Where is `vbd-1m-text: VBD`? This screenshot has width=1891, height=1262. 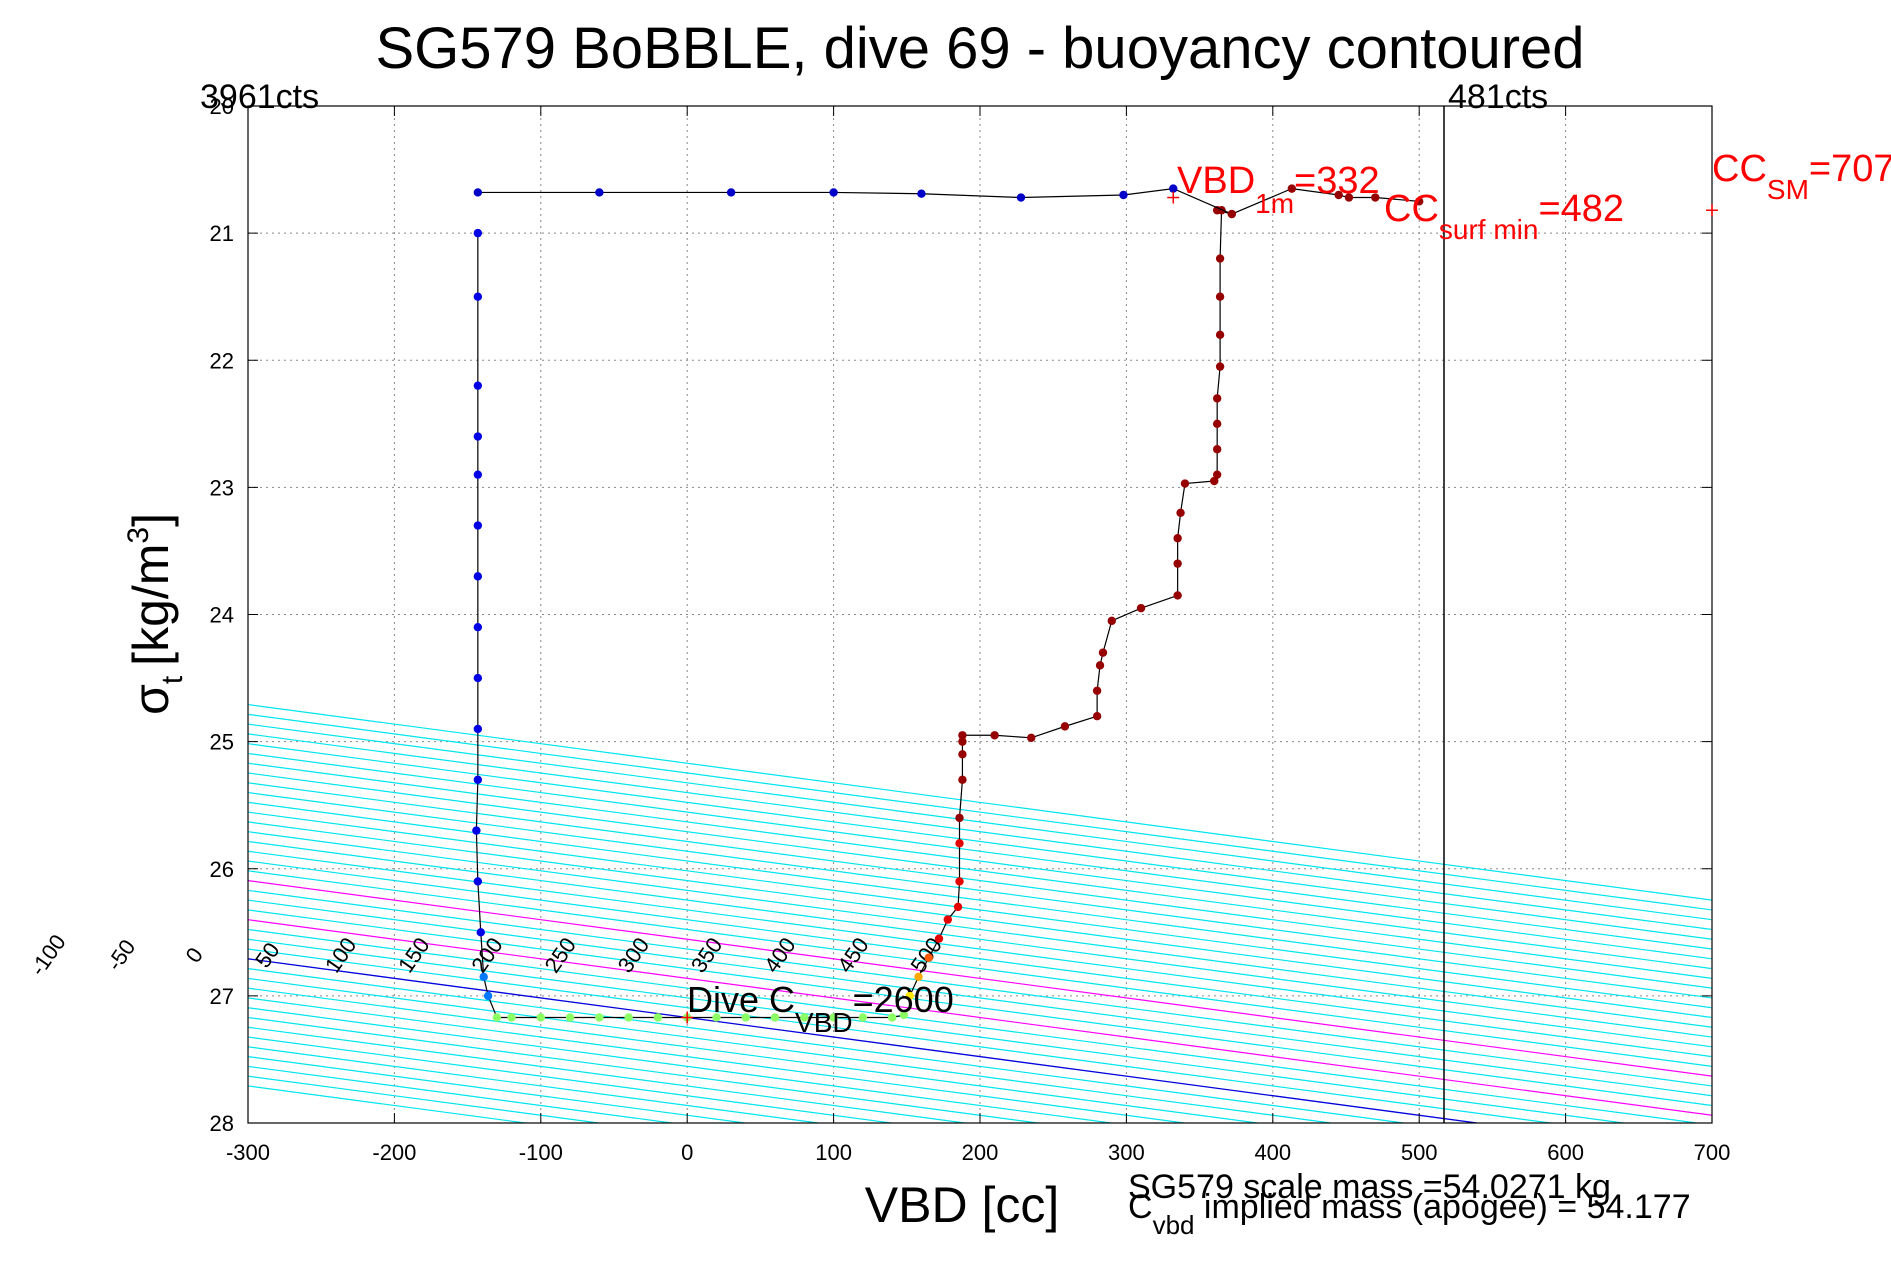
vbd-1m-text: VBD is located at coordinates (1216, 181).